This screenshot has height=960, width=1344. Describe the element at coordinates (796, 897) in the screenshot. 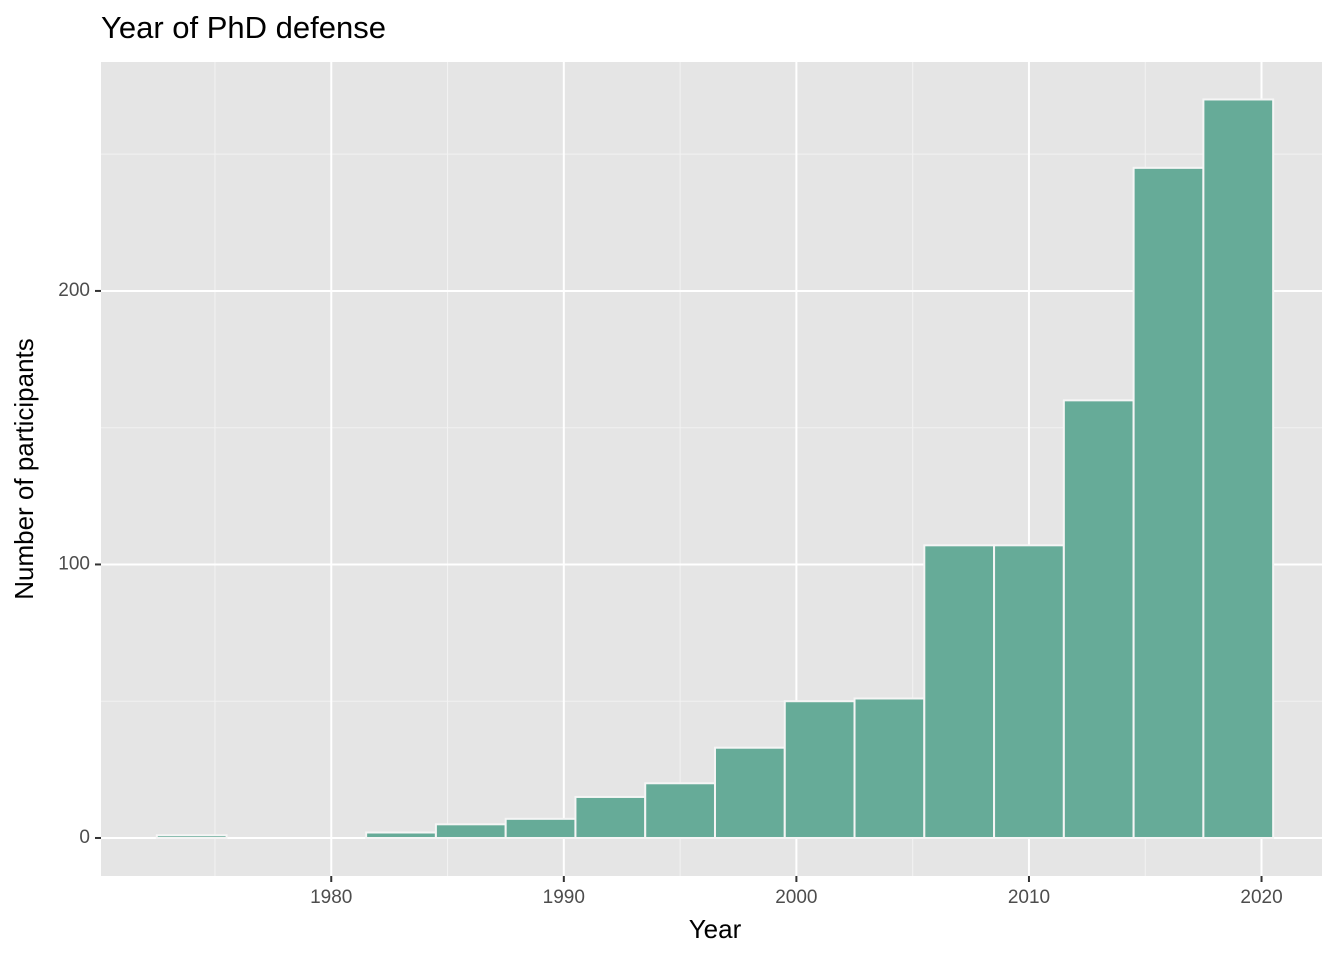

I see `x-tick-label: 2000` at that location.